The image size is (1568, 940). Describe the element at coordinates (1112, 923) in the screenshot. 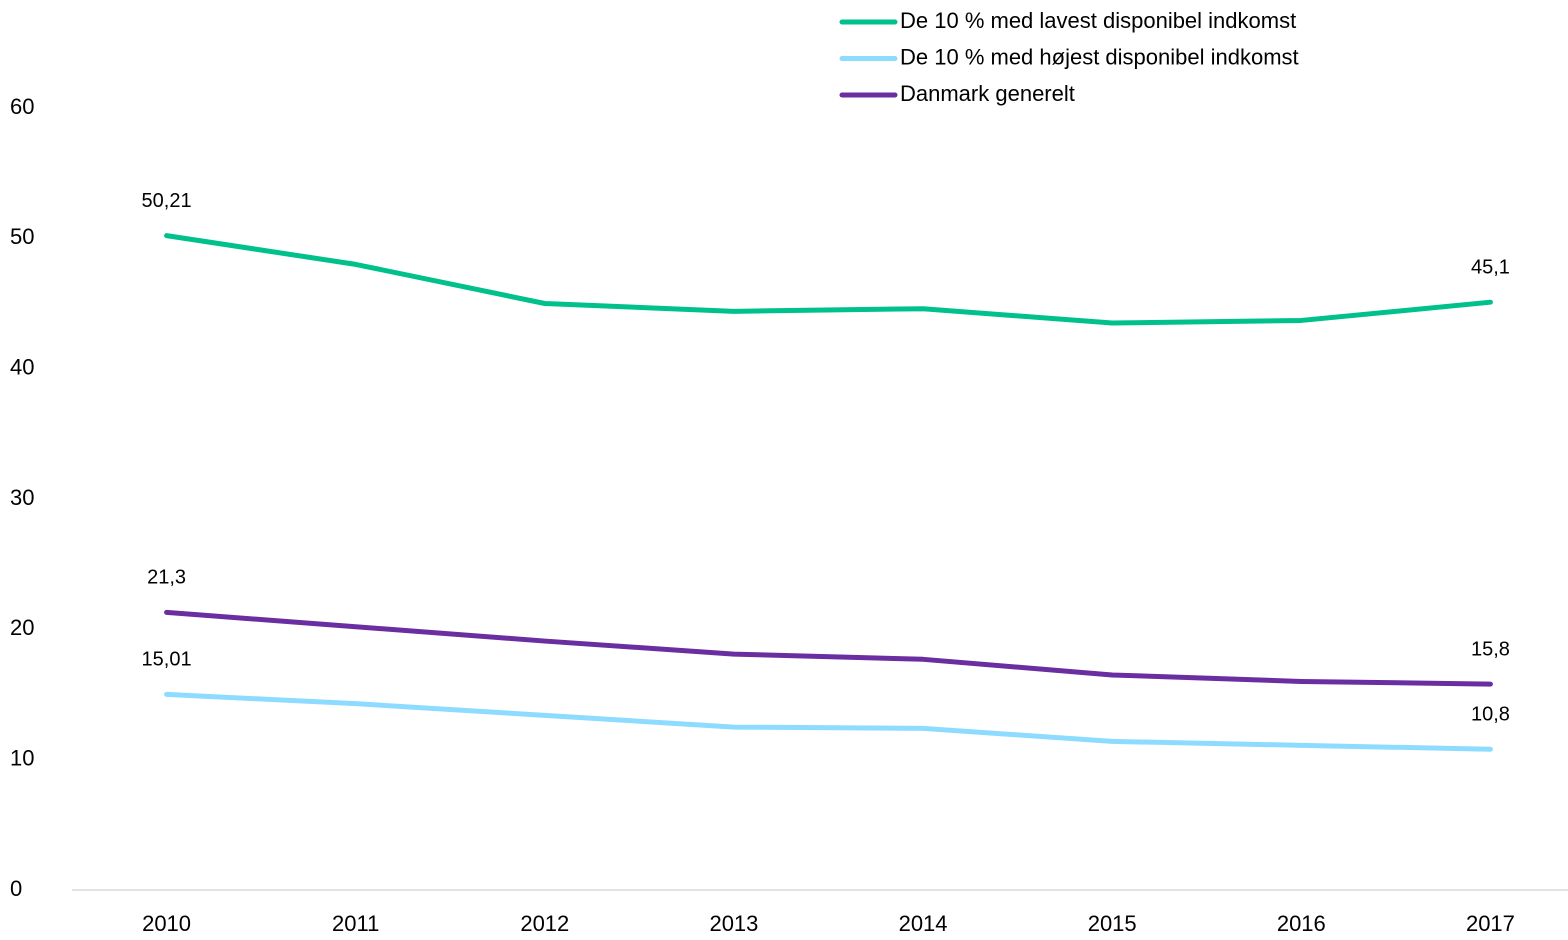

I see `x-tick-label: 2015` at that location.